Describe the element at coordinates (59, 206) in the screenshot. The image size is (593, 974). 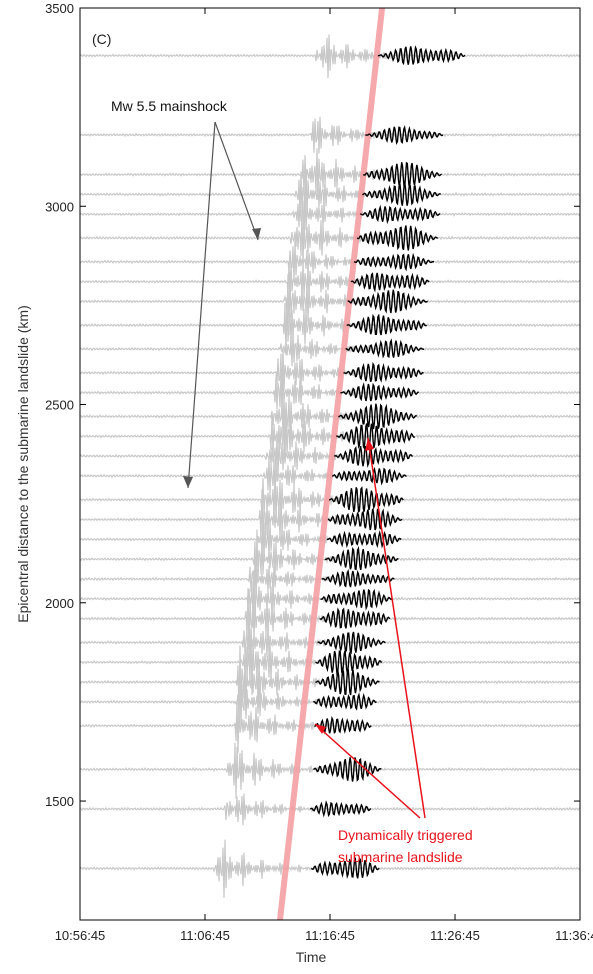
I see `y-tick-label: 3000` at that location.